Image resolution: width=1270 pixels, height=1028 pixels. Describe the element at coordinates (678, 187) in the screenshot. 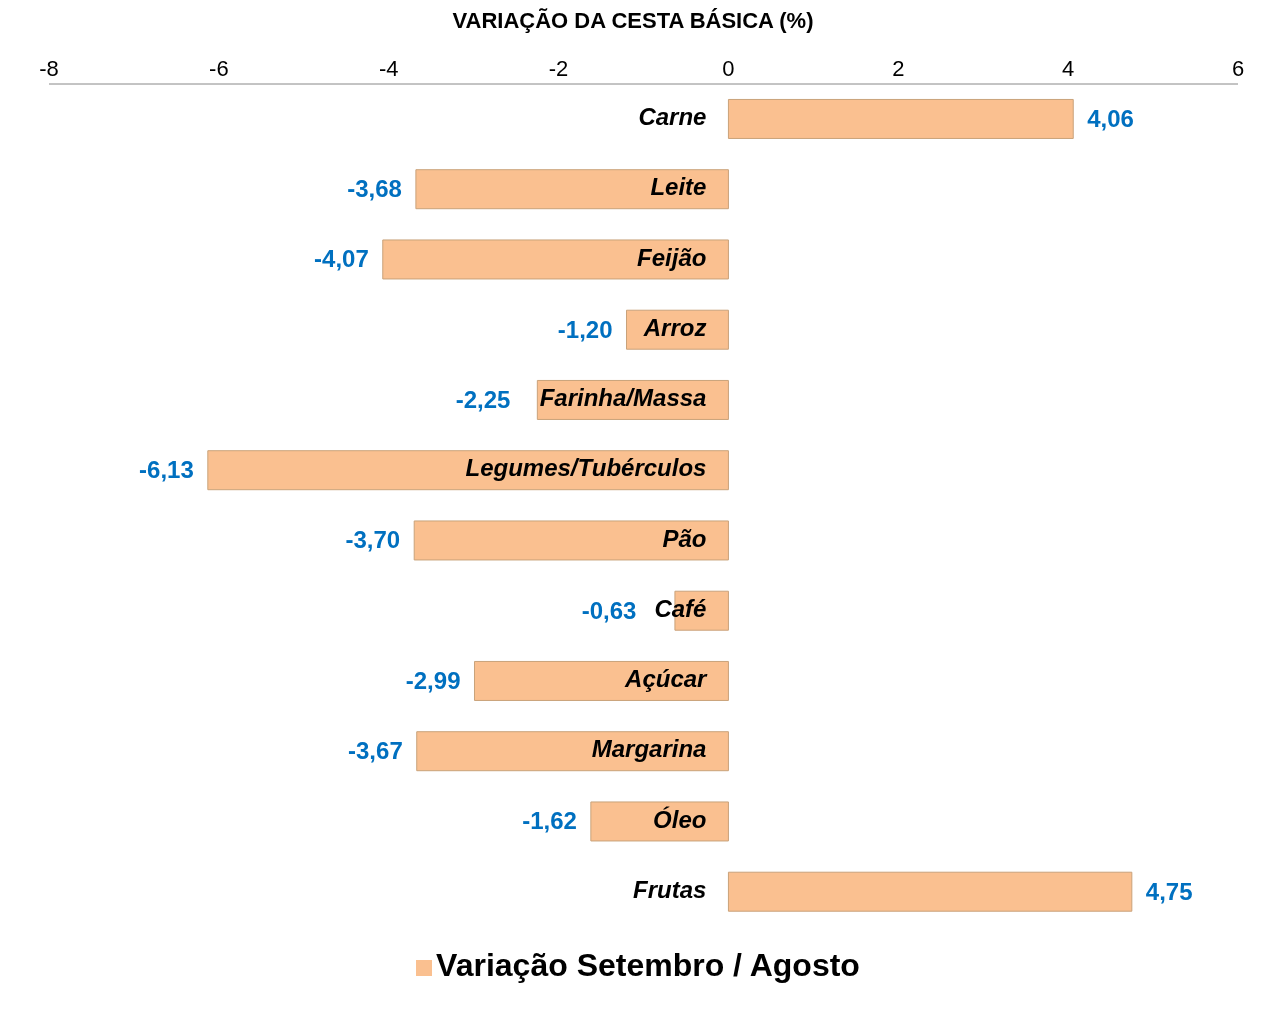

I see `y-tick-label: Leite` at that location.